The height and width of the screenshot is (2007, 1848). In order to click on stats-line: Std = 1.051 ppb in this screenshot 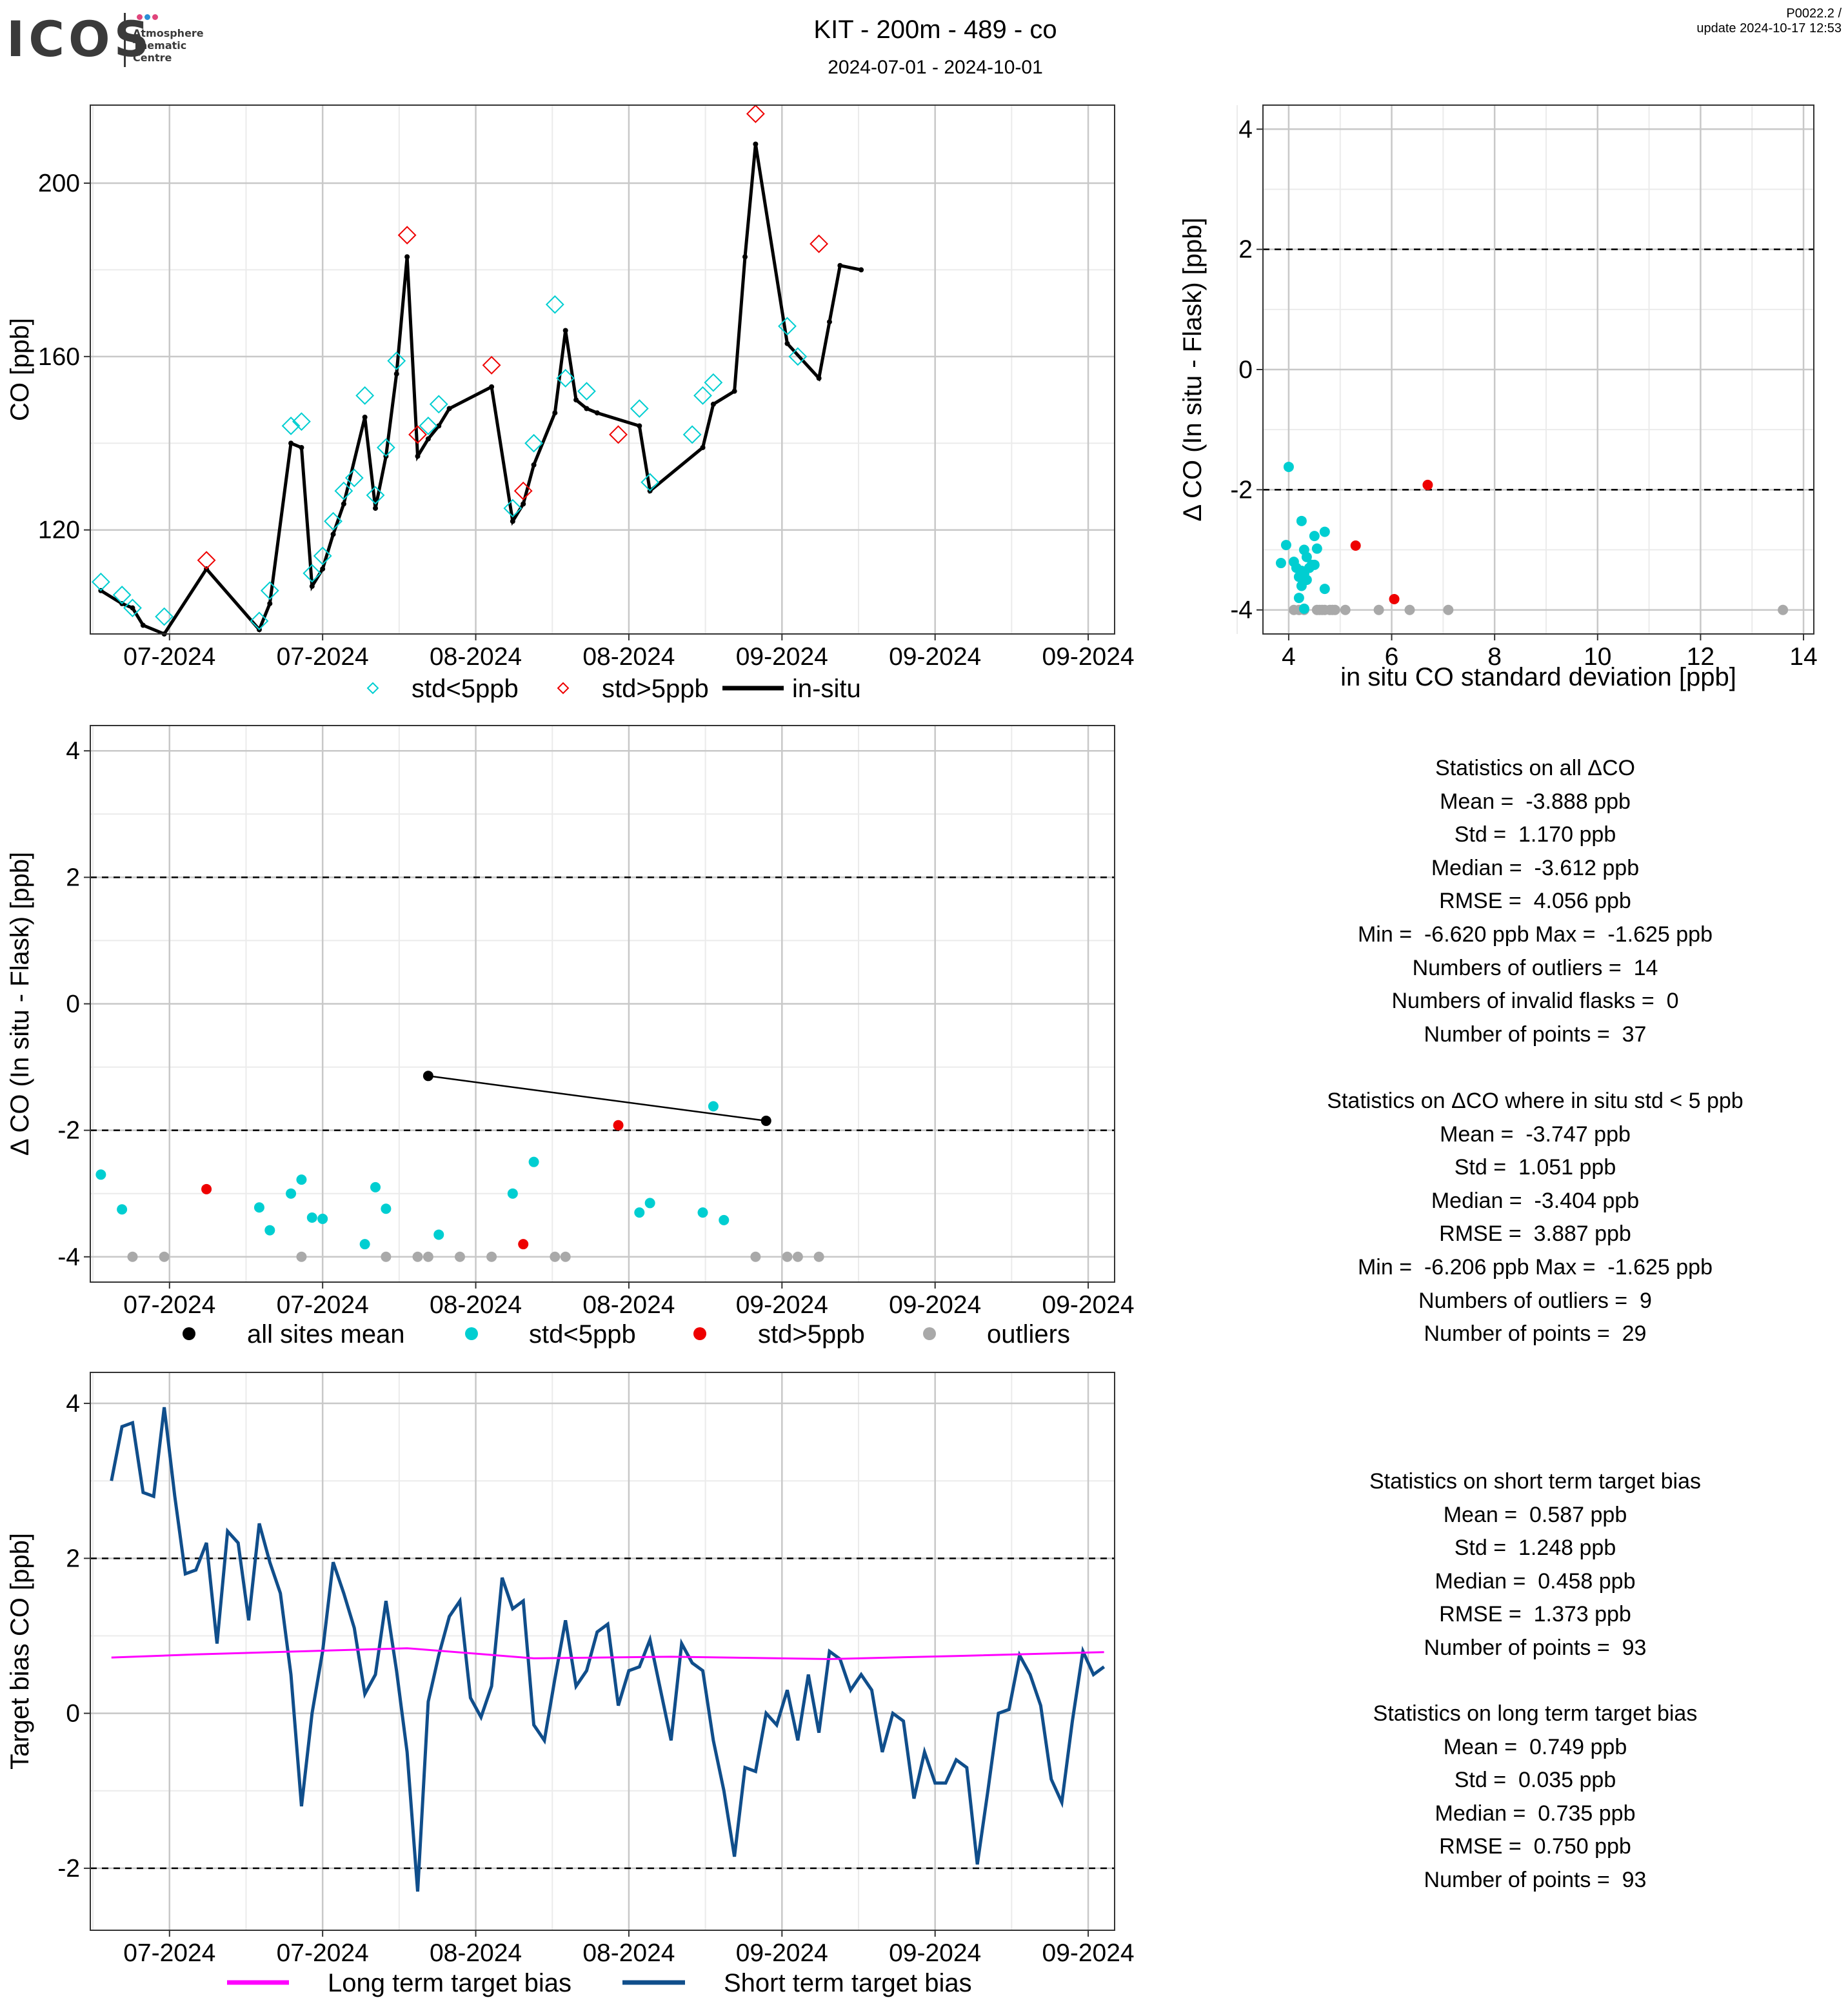, I will do `click(1535, 1167)`.